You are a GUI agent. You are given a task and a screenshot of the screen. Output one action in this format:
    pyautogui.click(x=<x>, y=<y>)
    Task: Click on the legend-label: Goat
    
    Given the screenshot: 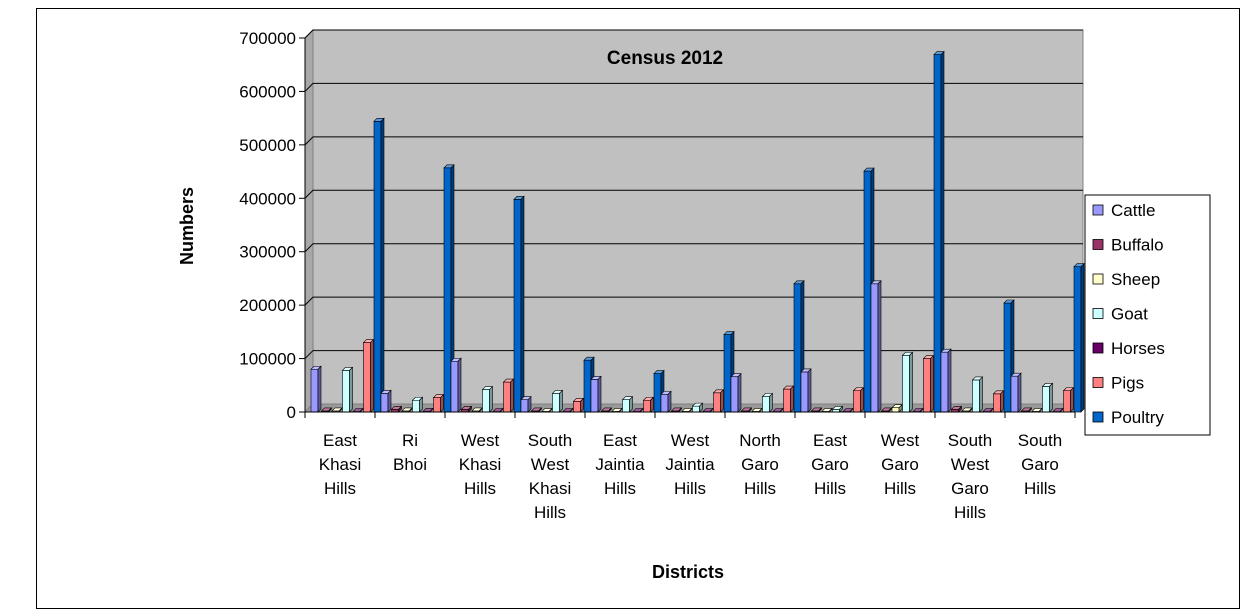 What is the action you would take?
    pyautogui.click(x=1129, y=314)
    